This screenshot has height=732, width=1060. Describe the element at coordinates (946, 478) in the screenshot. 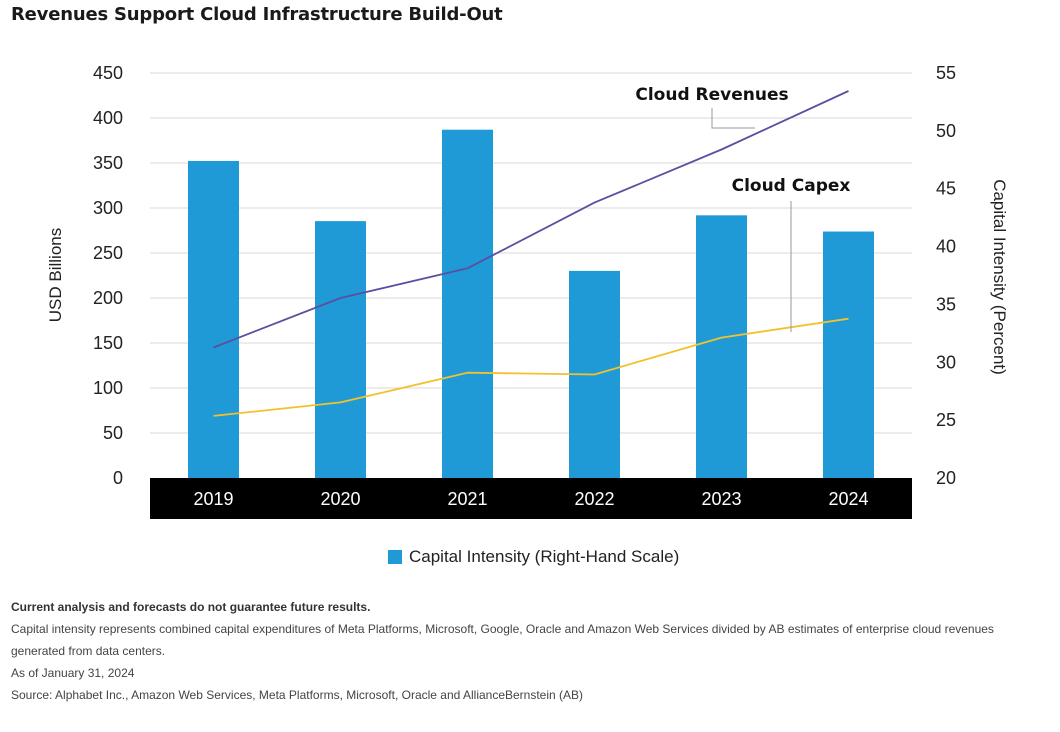

I see `y2-tick-label: 20` at that location.